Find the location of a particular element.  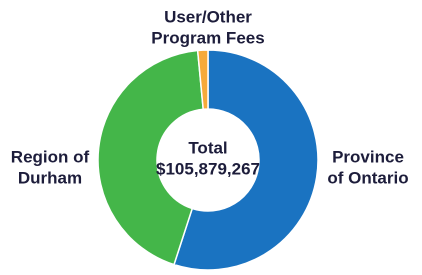

slice-label: Durham is located at coordinates (50, 177).